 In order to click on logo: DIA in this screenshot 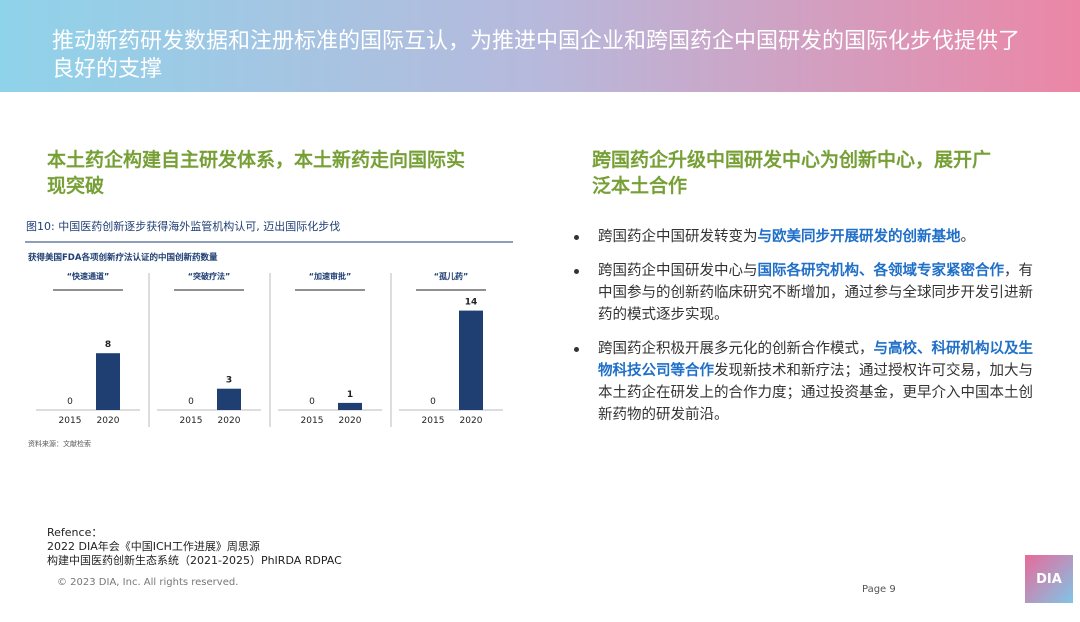, I will do `click(1049, 579)`.